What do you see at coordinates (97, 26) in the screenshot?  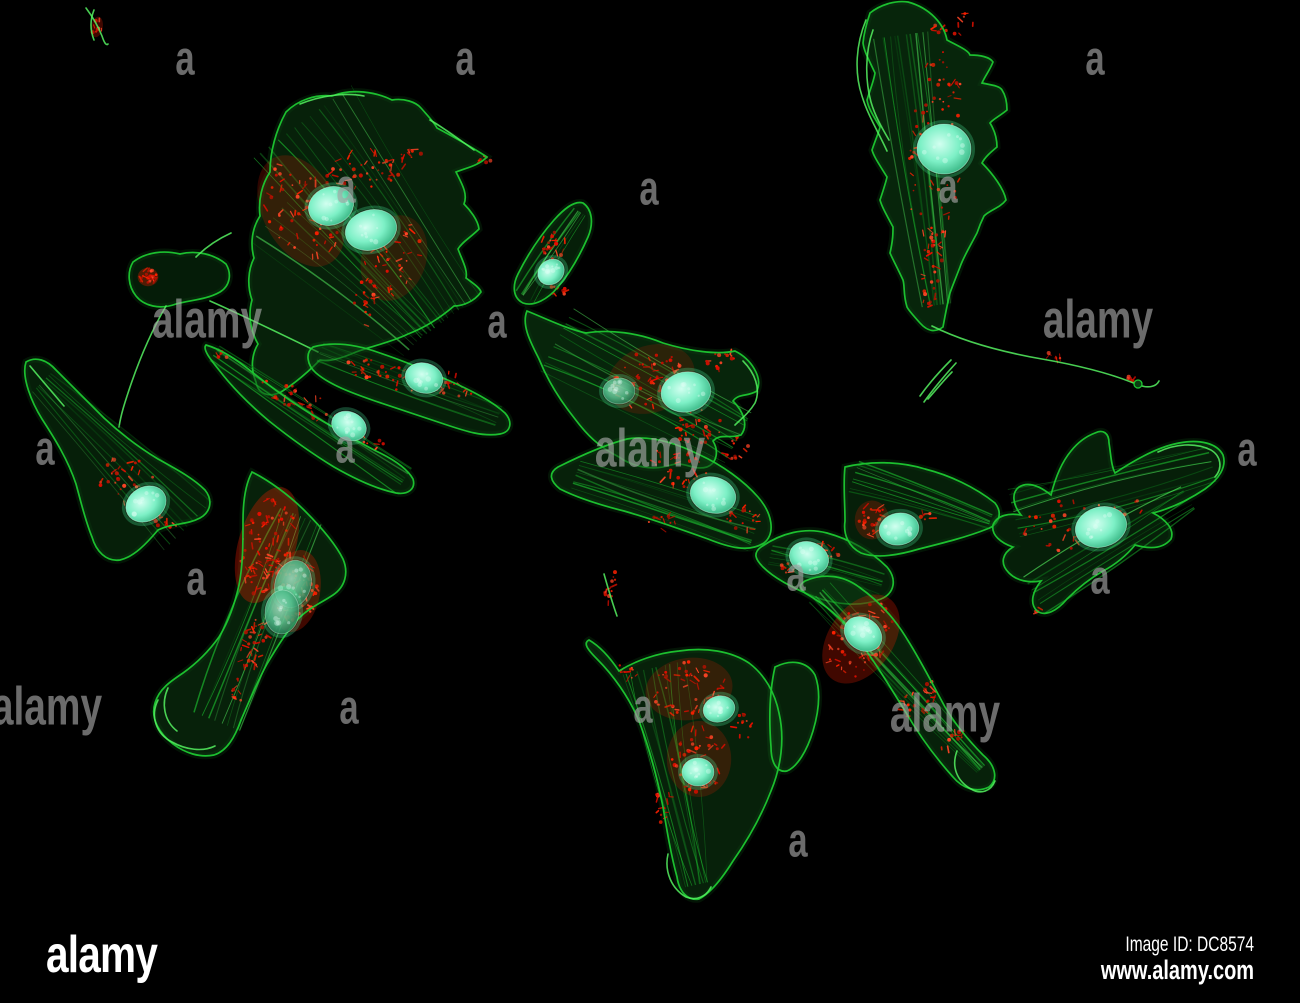 I see `cell-debris-top-left` at bounding box center [97, 26].